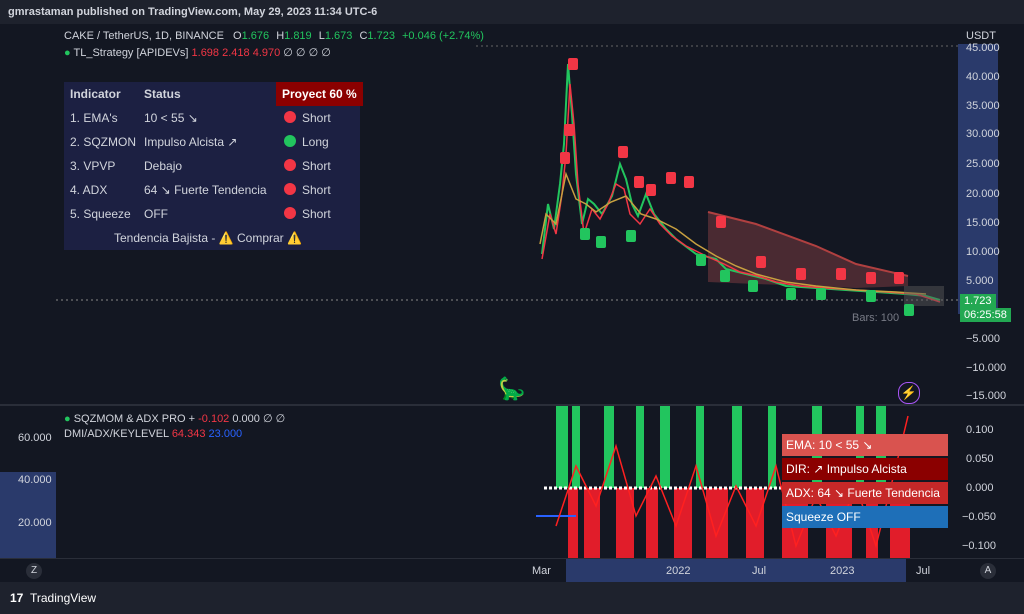 Image resolution: width=1024 pixels, height=614 pixels. Describe the element at coordinates (988, 571) in the screenshot. I see `auto-scale-button: A` at that location.